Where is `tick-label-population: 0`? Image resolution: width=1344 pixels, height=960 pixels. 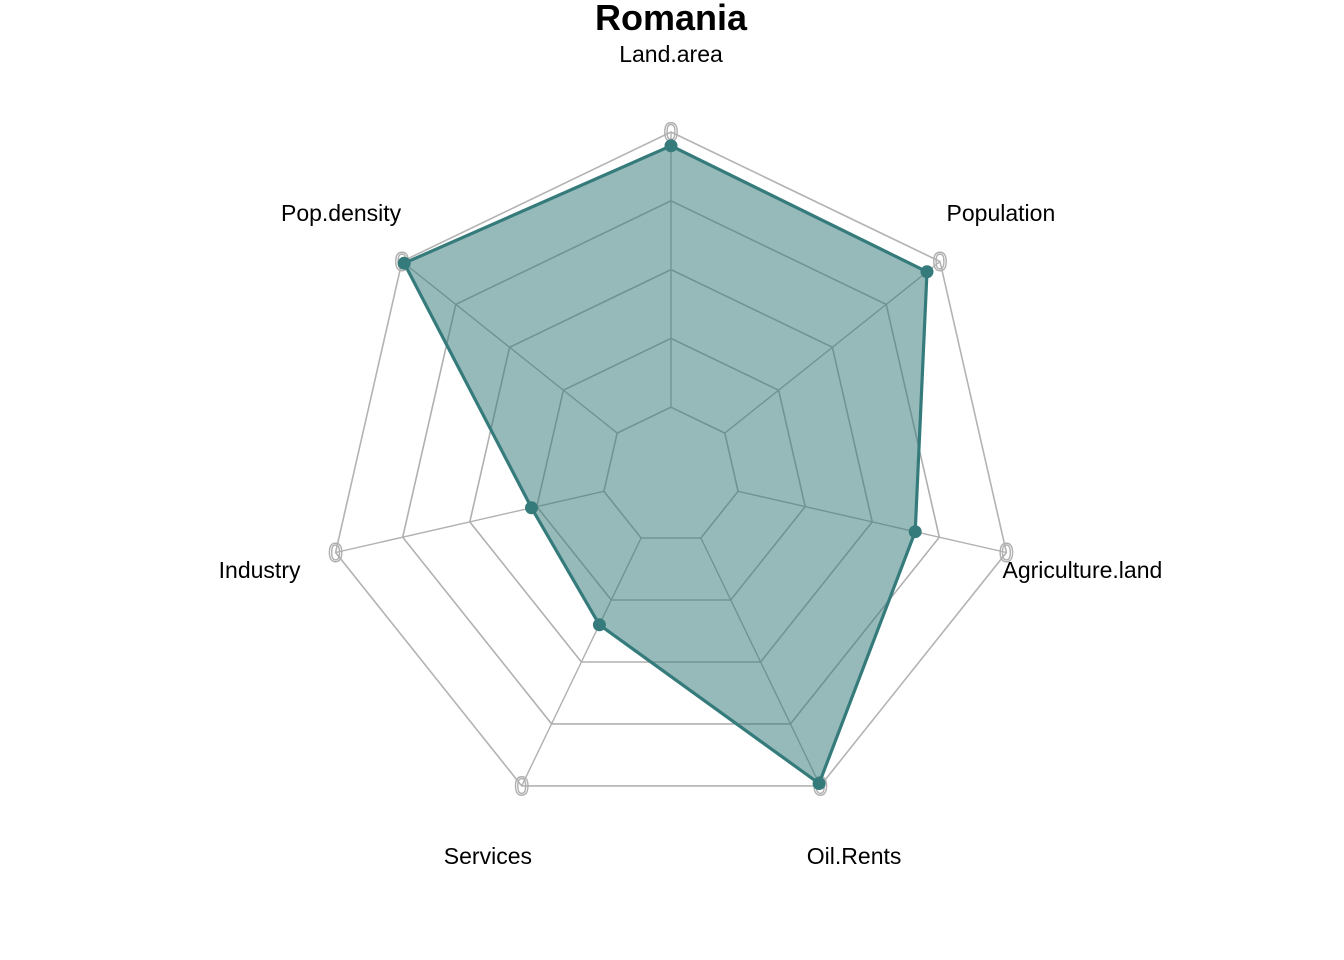
tick-label-population: 0 is located at coordinates (940, 262).